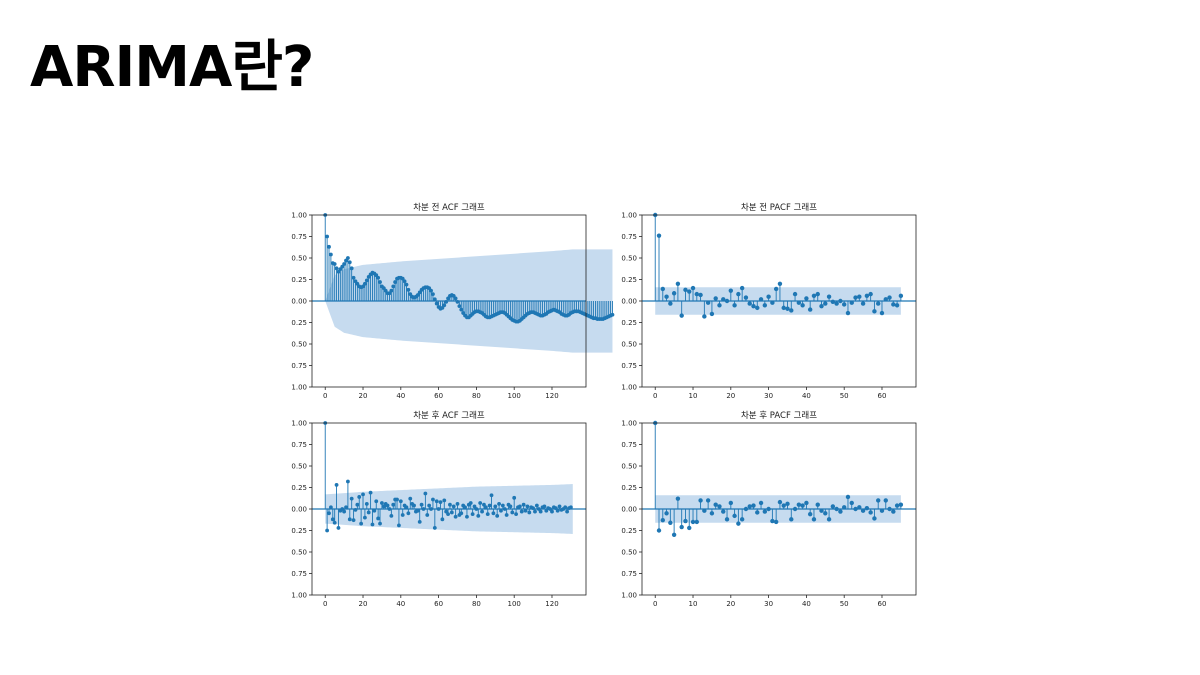  What do you see at coordinates (806, 604) in the screenshot?
I see `x-tick-label: 40` at bounding box center [806, 604].